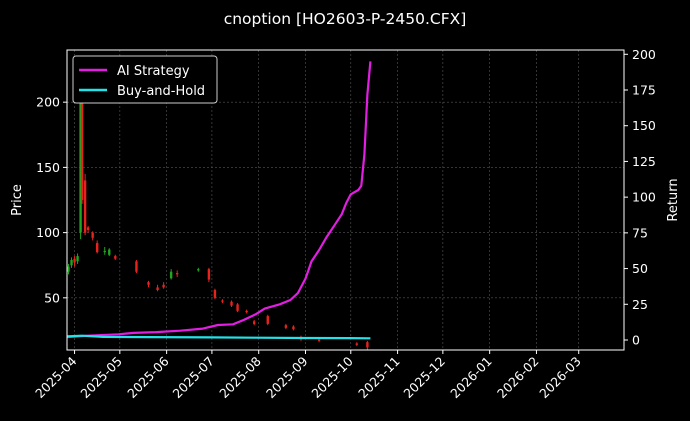  I want to click on x-tick-label: 2025-05, so click(101, 378).